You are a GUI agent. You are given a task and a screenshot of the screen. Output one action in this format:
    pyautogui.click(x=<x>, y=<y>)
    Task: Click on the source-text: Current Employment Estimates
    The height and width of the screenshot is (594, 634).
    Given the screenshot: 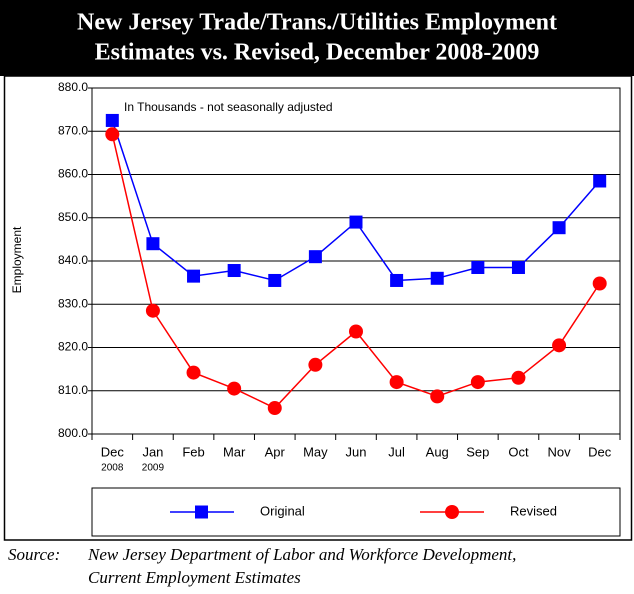 What is the action you would take?
    pyautogui.click(x=194, y=577)
    